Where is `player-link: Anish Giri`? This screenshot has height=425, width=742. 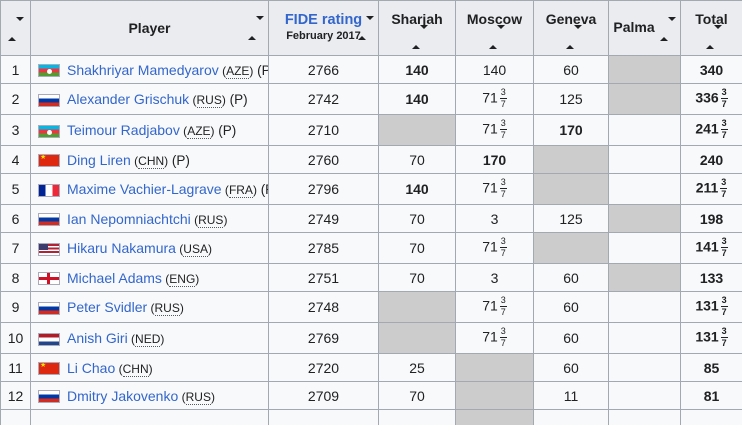 player-link: Anish Giri is located at coordinates (97, 338).